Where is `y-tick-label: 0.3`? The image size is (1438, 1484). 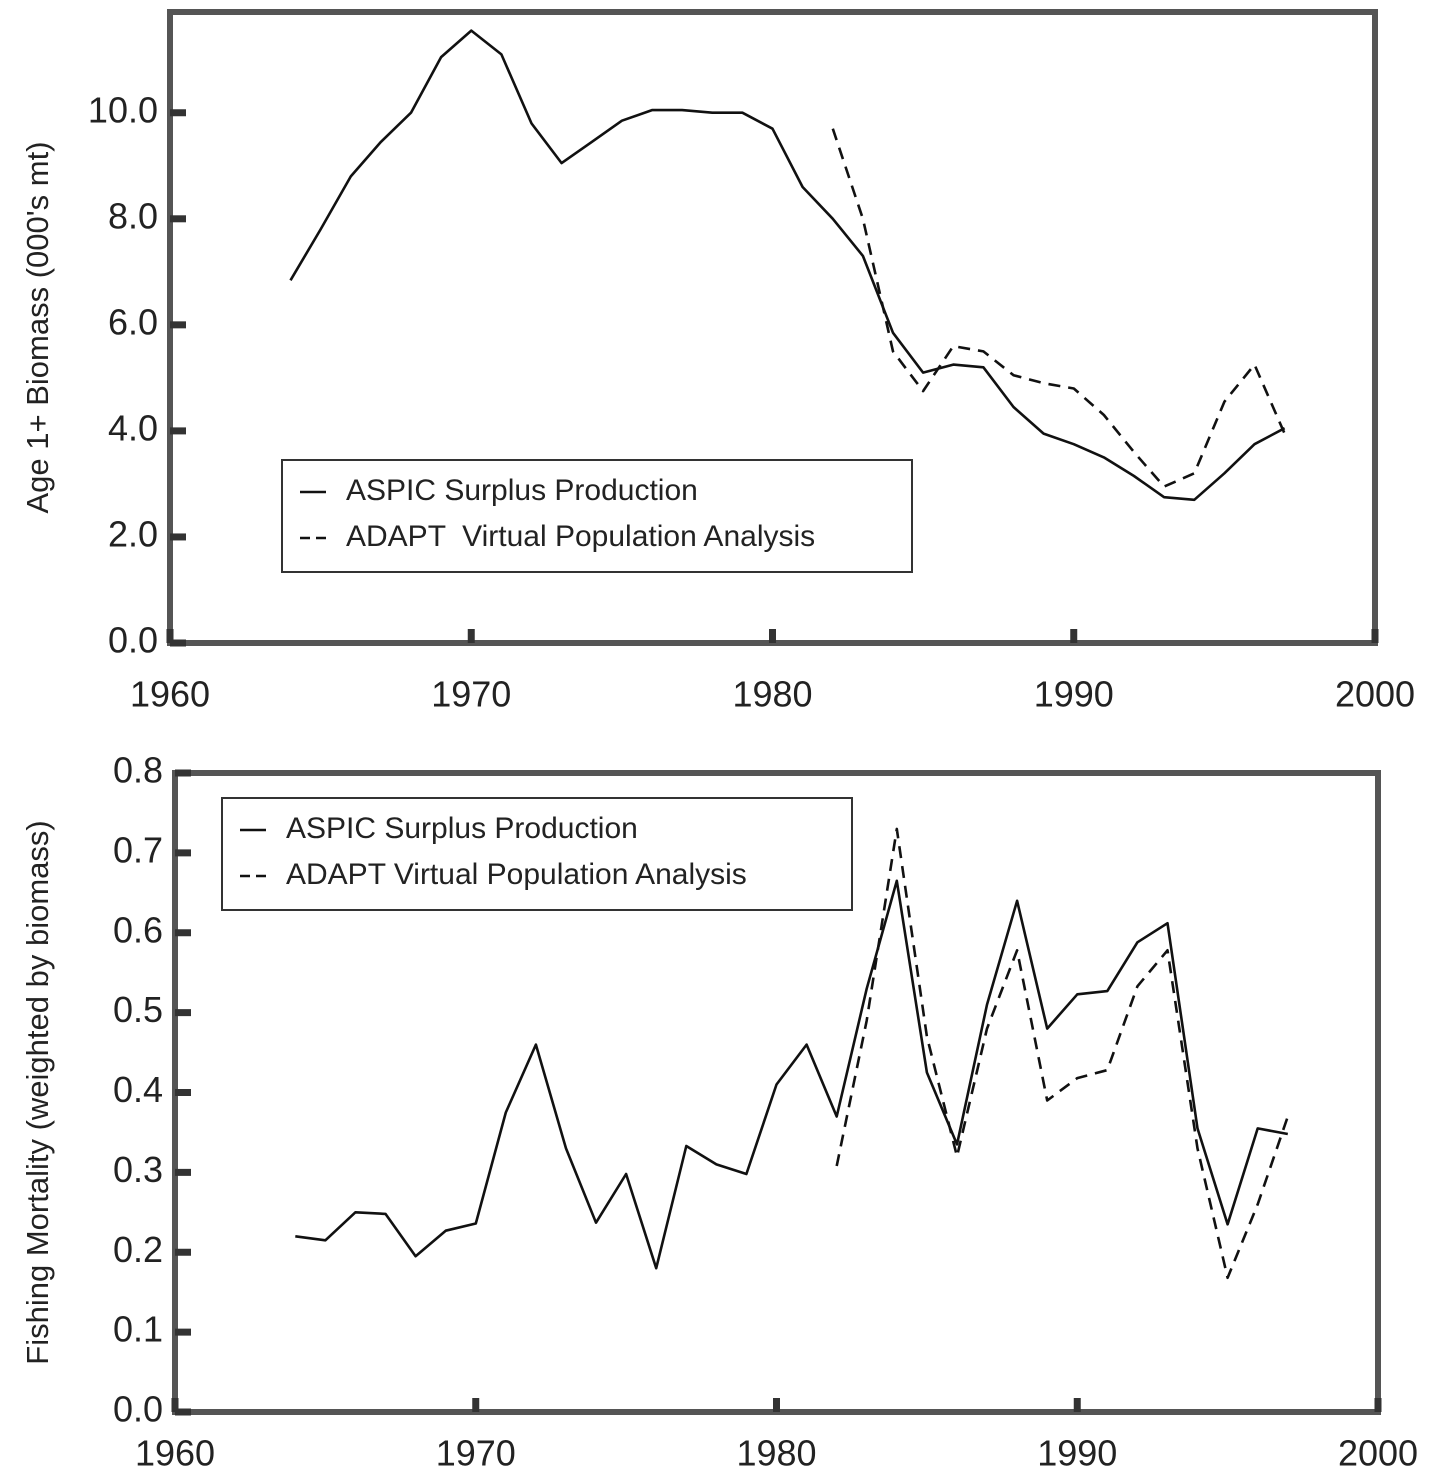
y-tick-label: 0.3 is located at coordinates (138, 1169).